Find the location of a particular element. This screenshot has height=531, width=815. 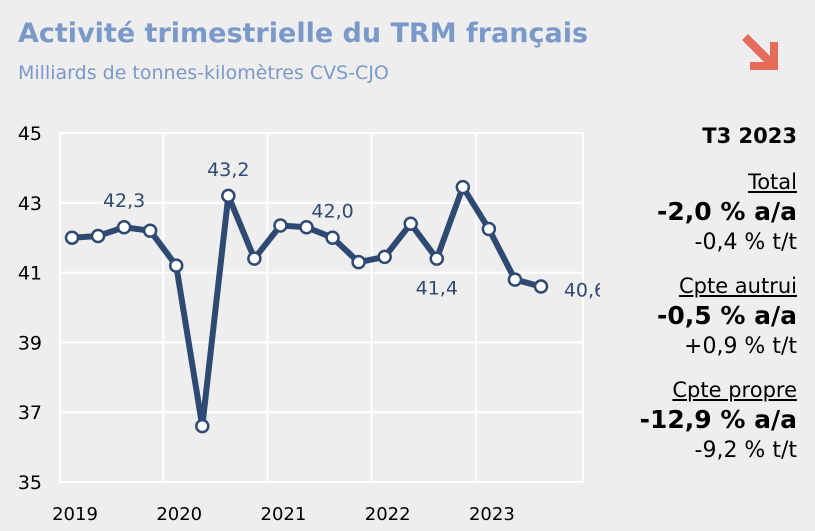

summary-total: Total -2,0 % a/a -0,4 % t/t is located at coordinates (687, 213).